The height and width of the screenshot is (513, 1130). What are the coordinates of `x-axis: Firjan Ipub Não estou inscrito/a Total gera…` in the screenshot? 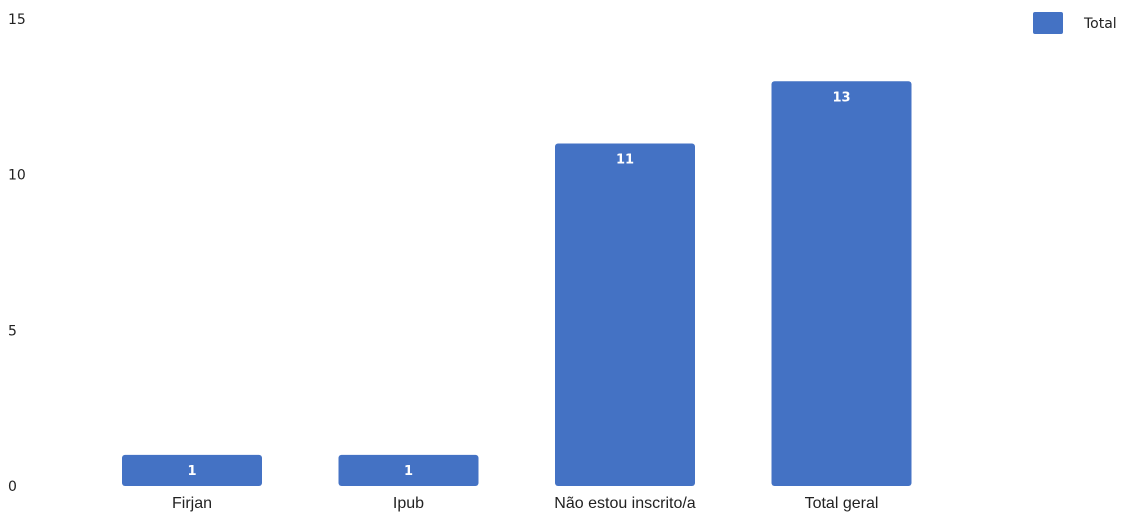 It's located at (525, 503).